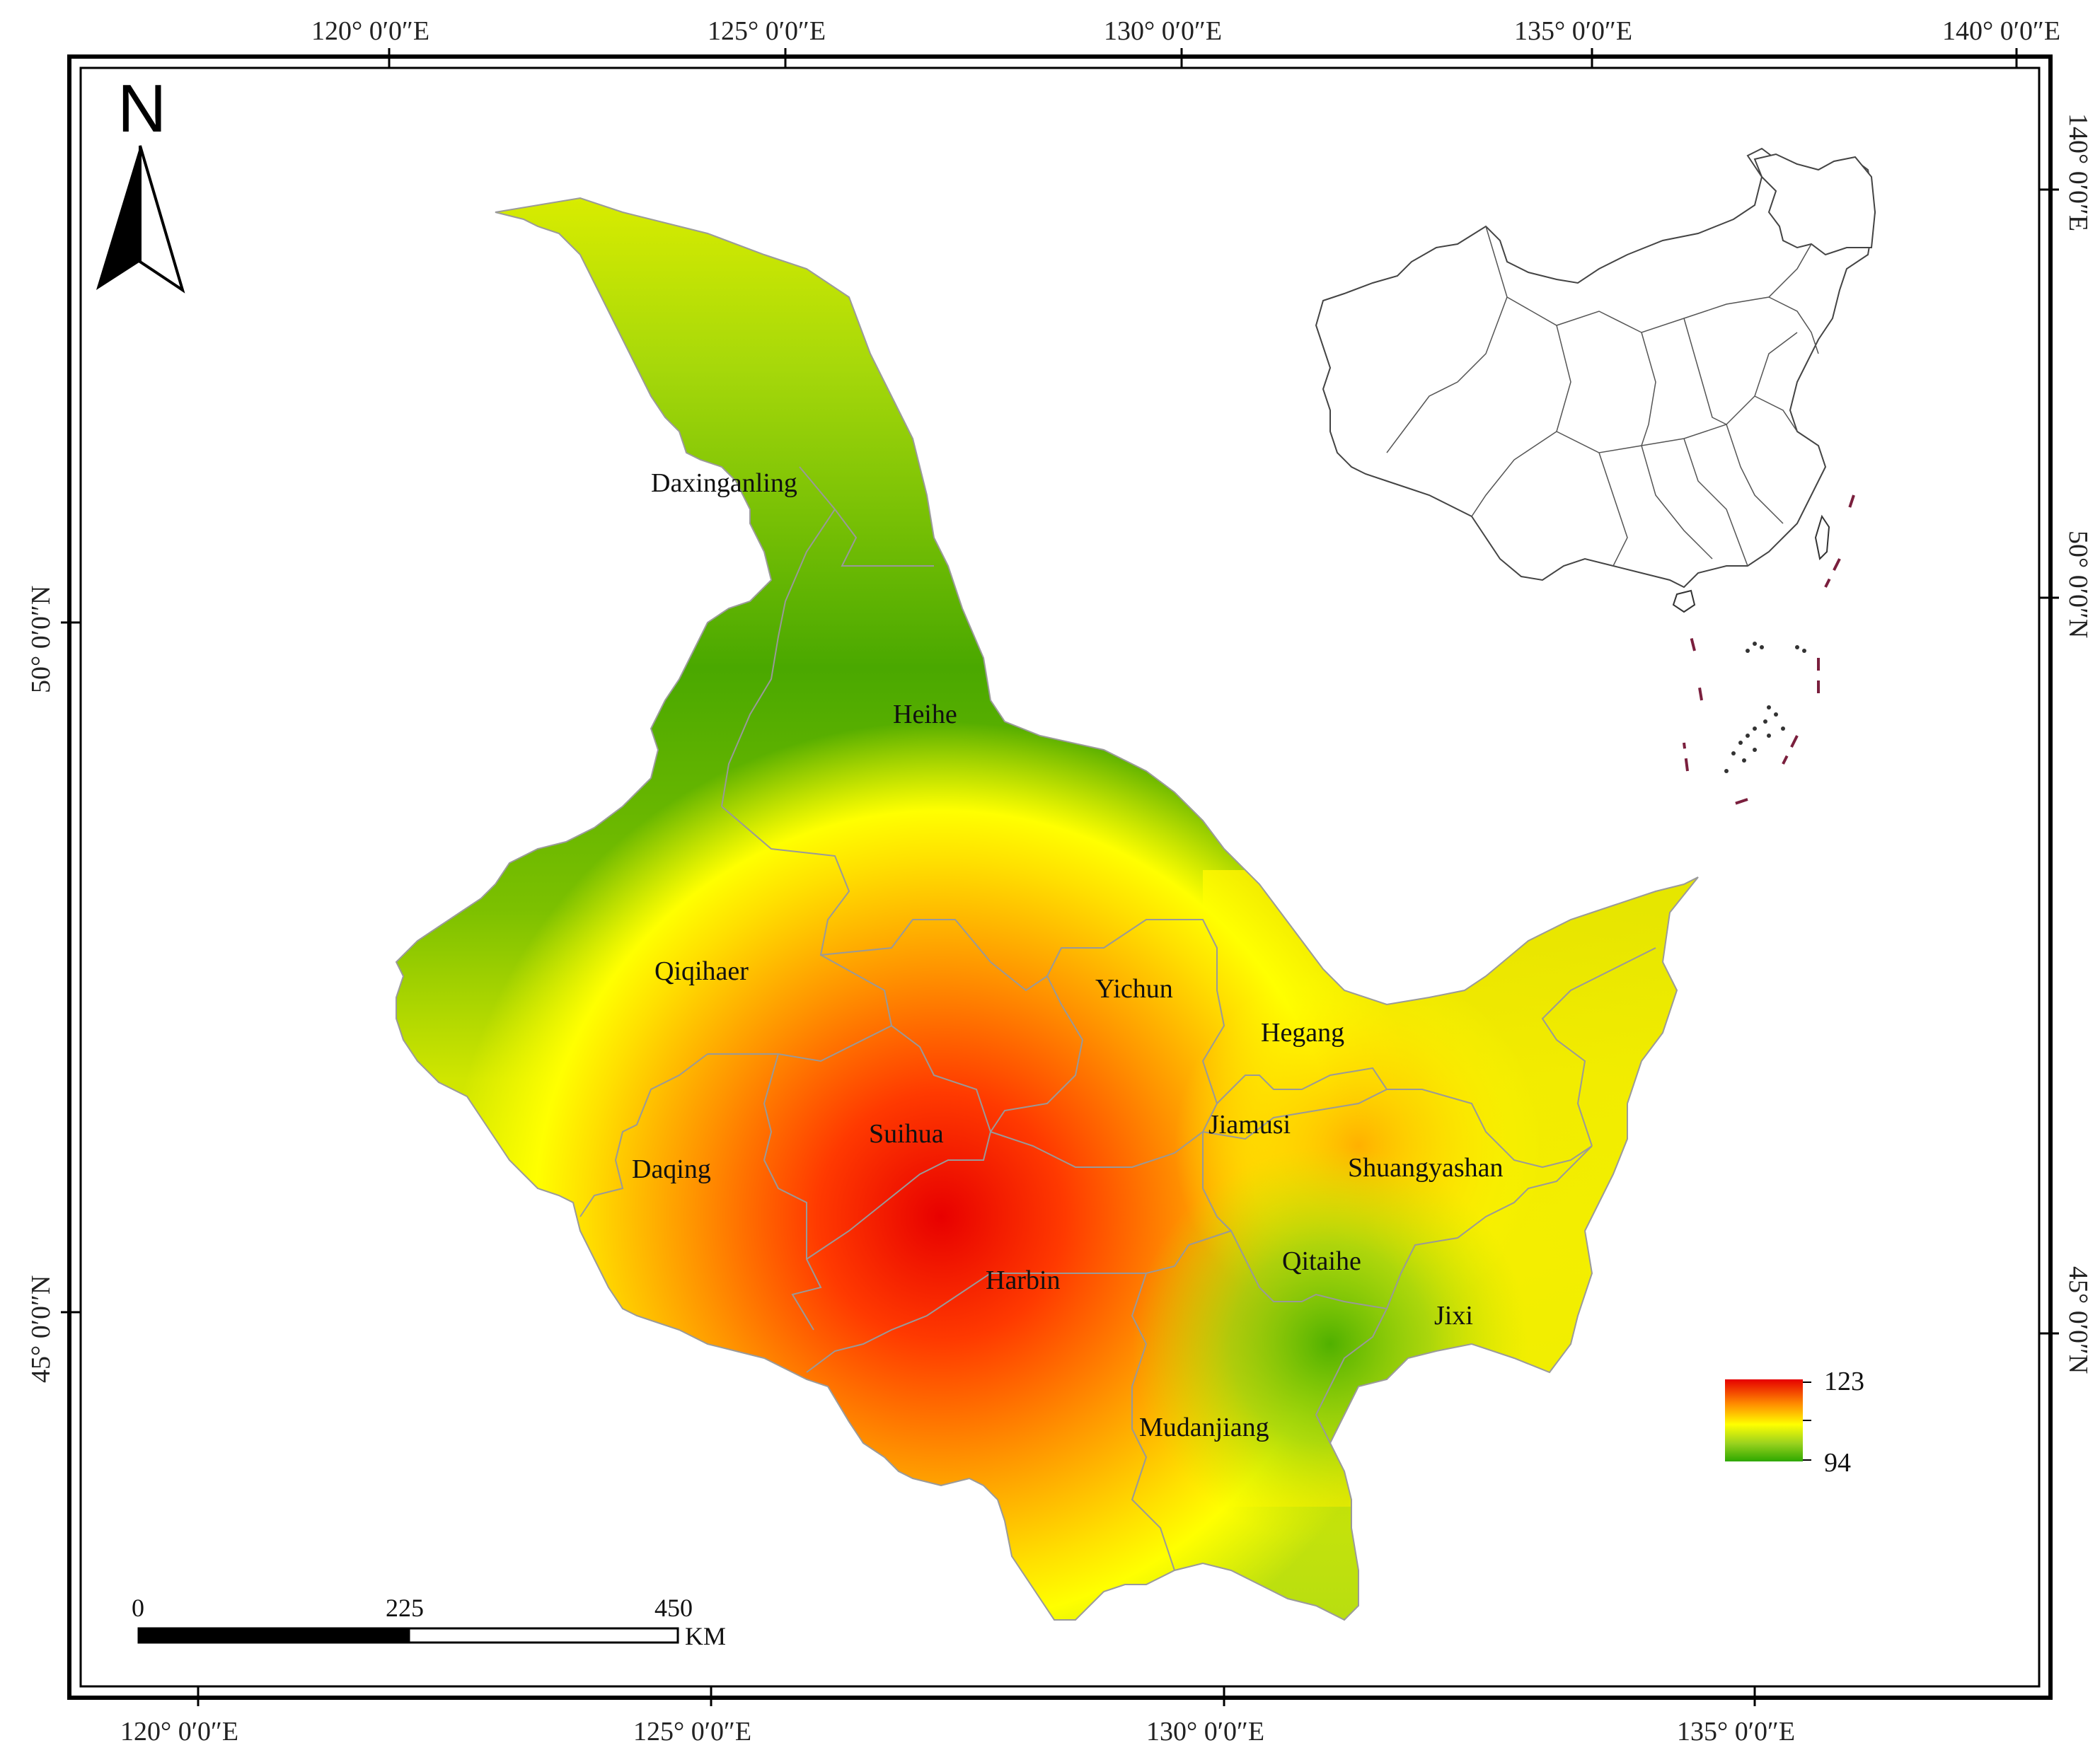 This screenshot has height=1755, width=2100. What do you see at coordinates (1426, 1168) in the screenshot?
I see `city-label-shuangyashan: Shuangyashan` at bounding box center [1426, 1168].